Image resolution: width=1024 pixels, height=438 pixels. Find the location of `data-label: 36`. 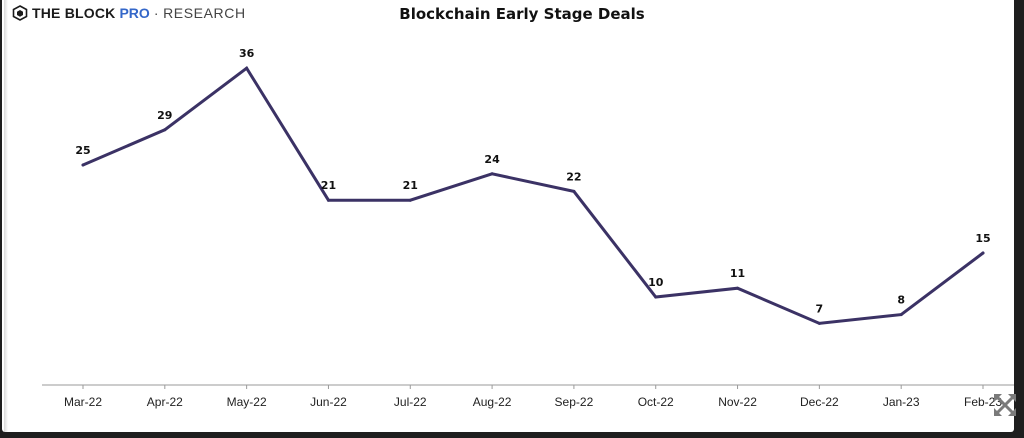

data-label: 36 is located at coordinates (247, 53).